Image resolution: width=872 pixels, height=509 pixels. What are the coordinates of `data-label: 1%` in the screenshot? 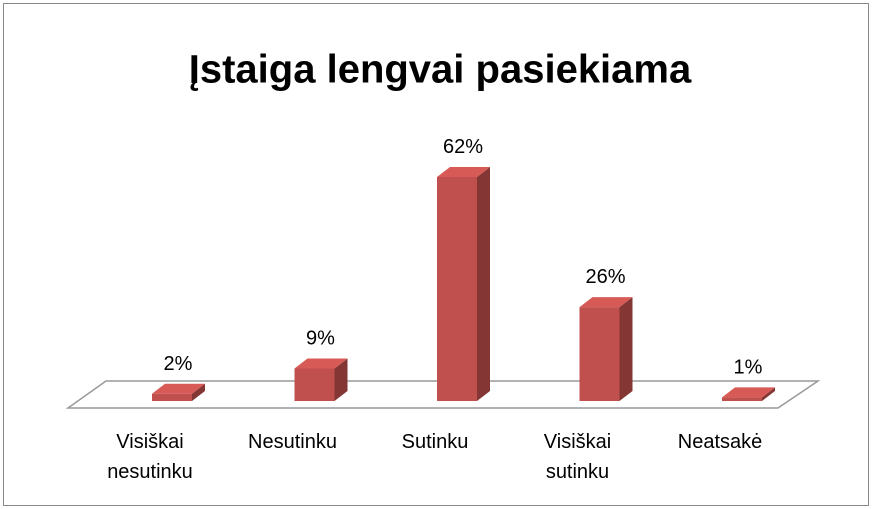 It's located at (748, 367).